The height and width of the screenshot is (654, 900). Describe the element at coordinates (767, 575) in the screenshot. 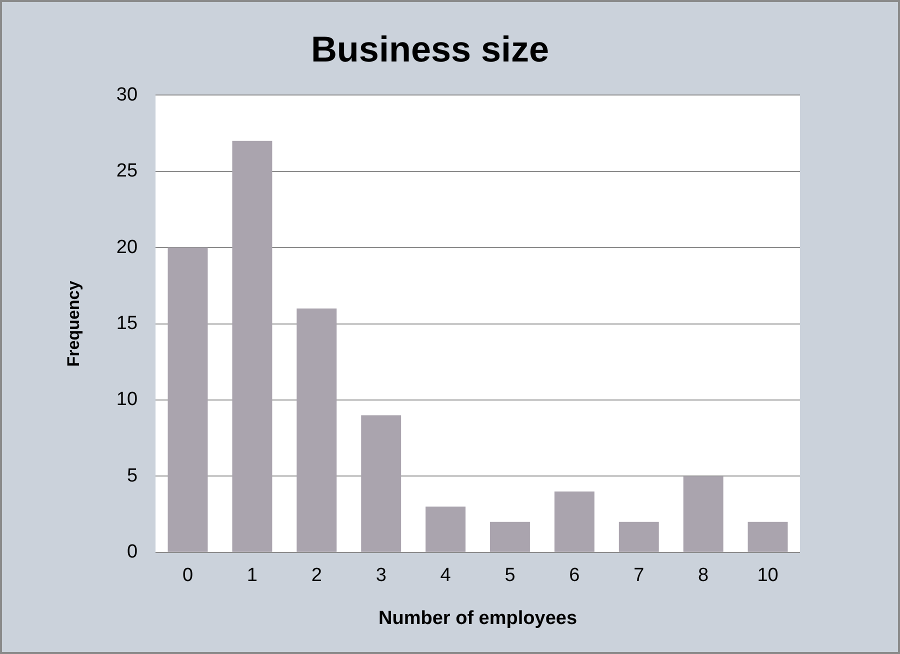

I see `x-tick-label: 10` at that location.